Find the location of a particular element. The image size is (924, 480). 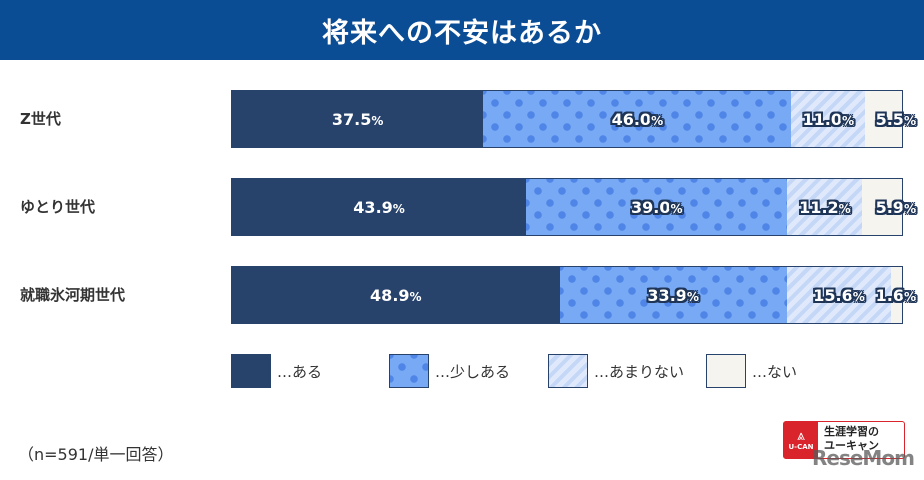

segment-sukoshi-aru: 39.0% is located at coordinates (657, 207).